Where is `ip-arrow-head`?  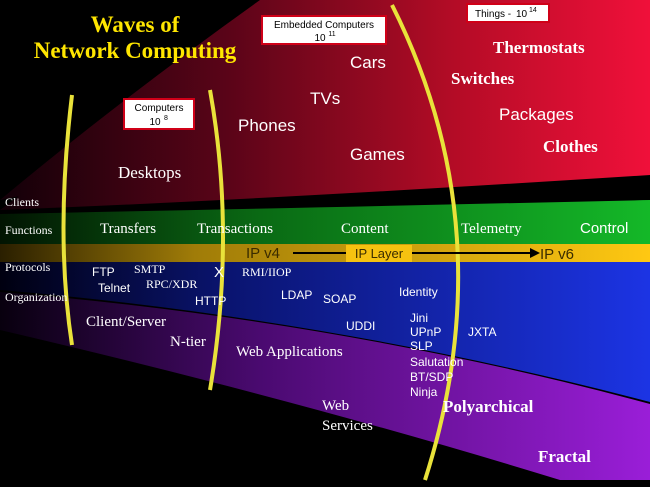 ip-arrow-head is located at coordinates (535, 253).